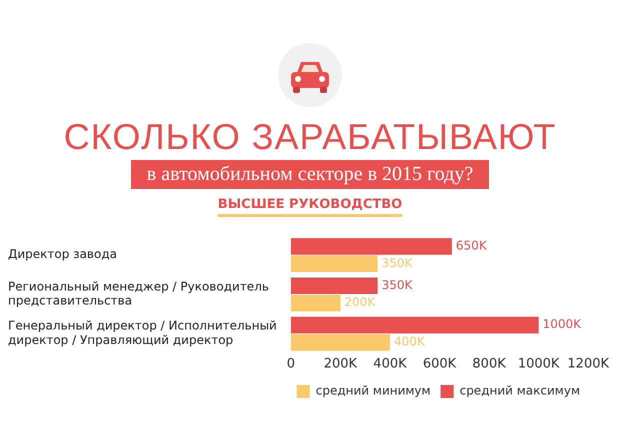 This screenshot has width=620, height=422. Describe the element at coordinates (520, 391) in the screenshot. I see `legend-label: средний максимум` at that location.